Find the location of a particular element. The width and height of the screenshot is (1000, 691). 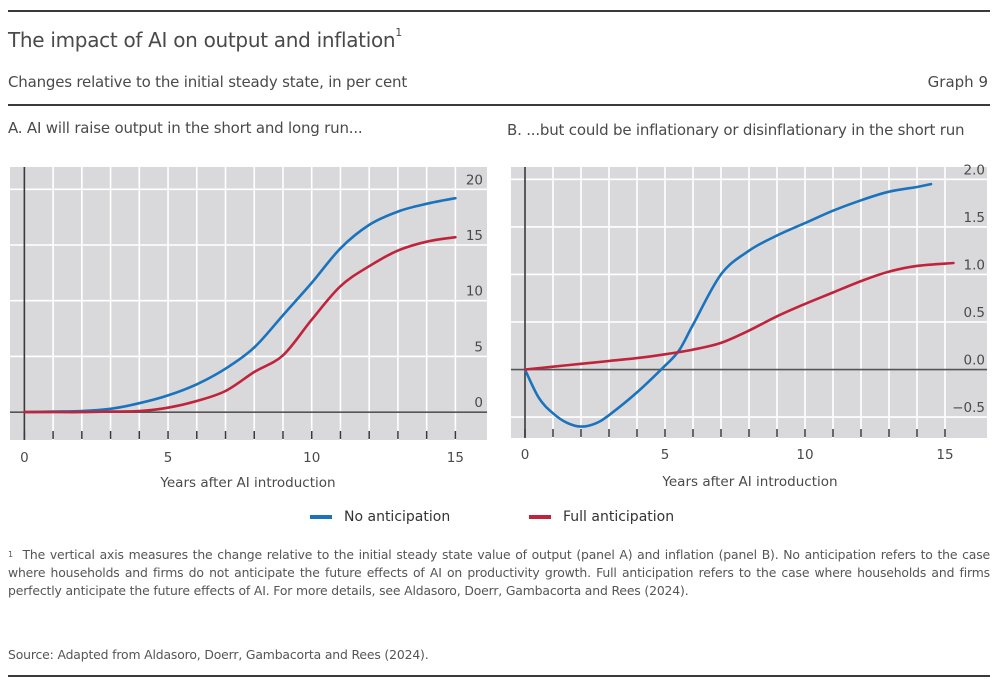

series-line-no-anticipation-a is located at coordinates (240, 305).